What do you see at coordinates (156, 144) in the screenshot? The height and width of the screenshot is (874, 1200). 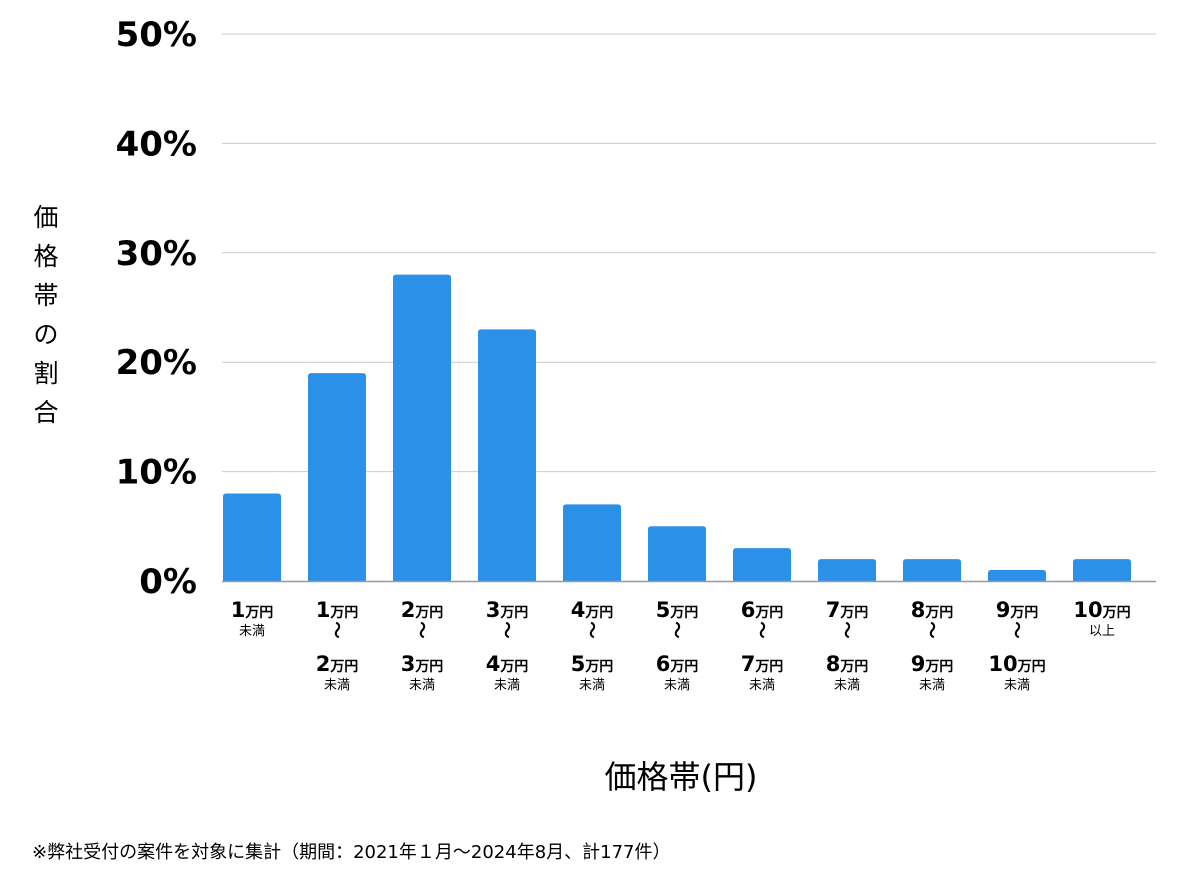 I see `y-tick-label: 40%` at bounding box center [156, 144].